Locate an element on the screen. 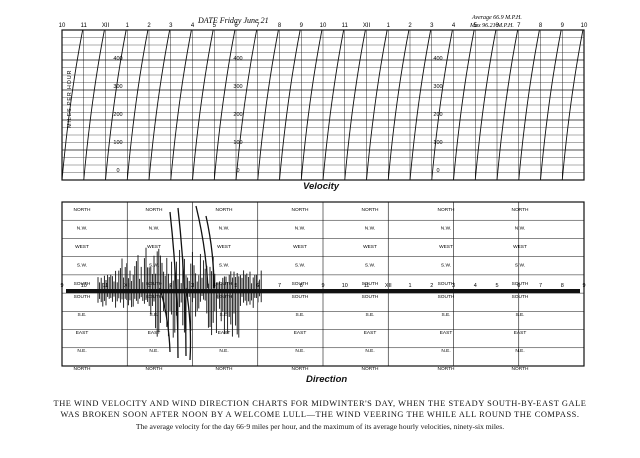 The height and width of the screenshot is (458, 640). velocity-speed-scale: 400 300 200 100 0 400 300 200 100 0 400 300 200 100 0 is located at coordinates (277, 115).